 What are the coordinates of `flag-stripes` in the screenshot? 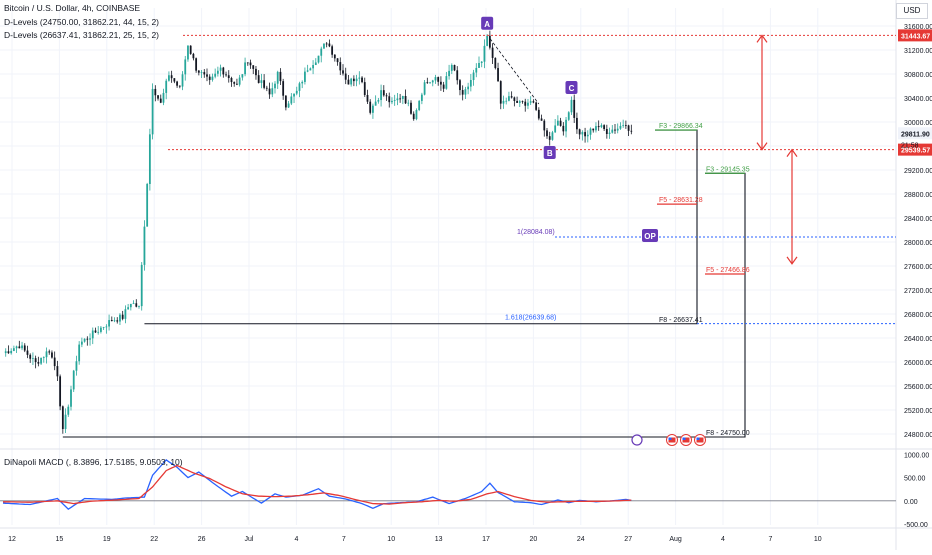 It's located at (672, 440).